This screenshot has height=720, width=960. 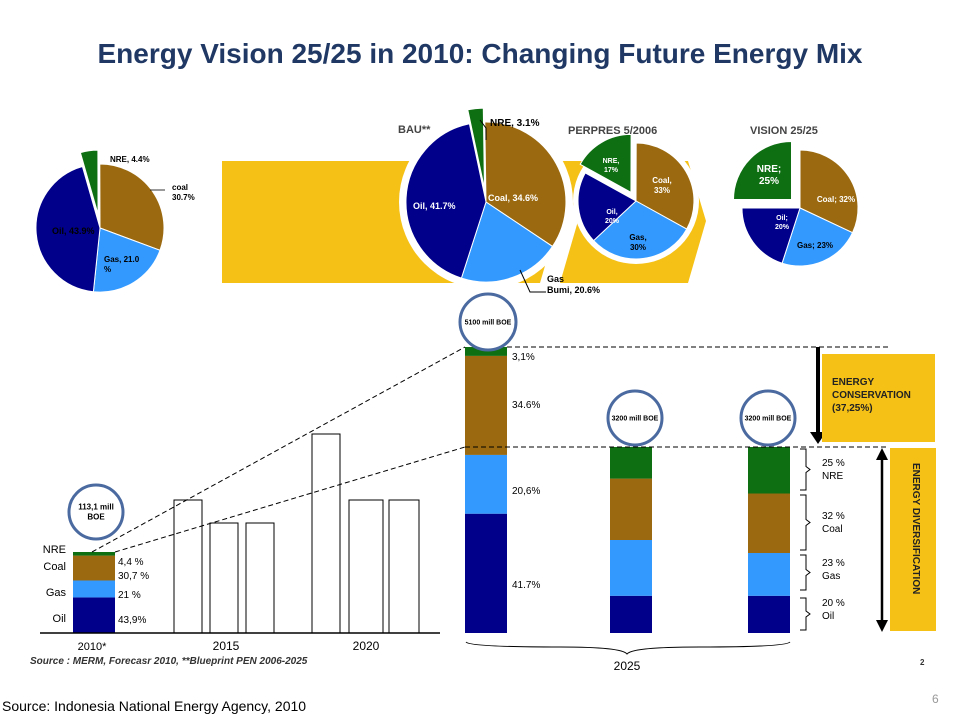 What do you see at coordinates (836, 199) in the screenshot?
I see `pie-label: Coal; 32%` at bounding box center [836, 199].